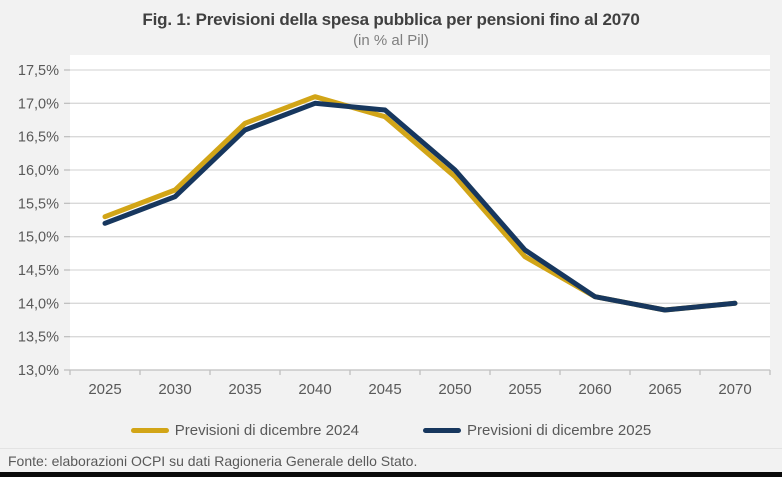 This screenshot has height=477, width=782. Describe the element at coordinates (384, 389) in the screenshot. I see `x-tick-label: 2045` at that location.